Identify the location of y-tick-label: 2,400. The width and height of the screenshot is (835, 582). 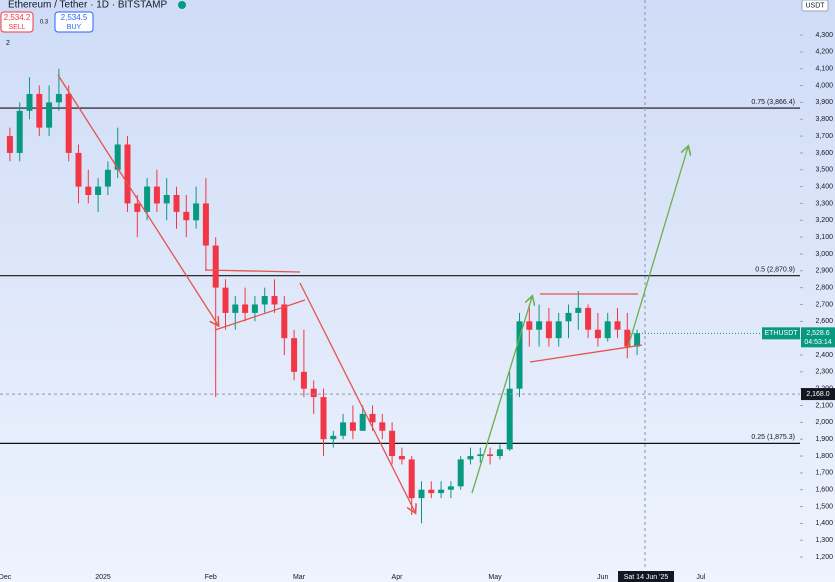
(824, 355).